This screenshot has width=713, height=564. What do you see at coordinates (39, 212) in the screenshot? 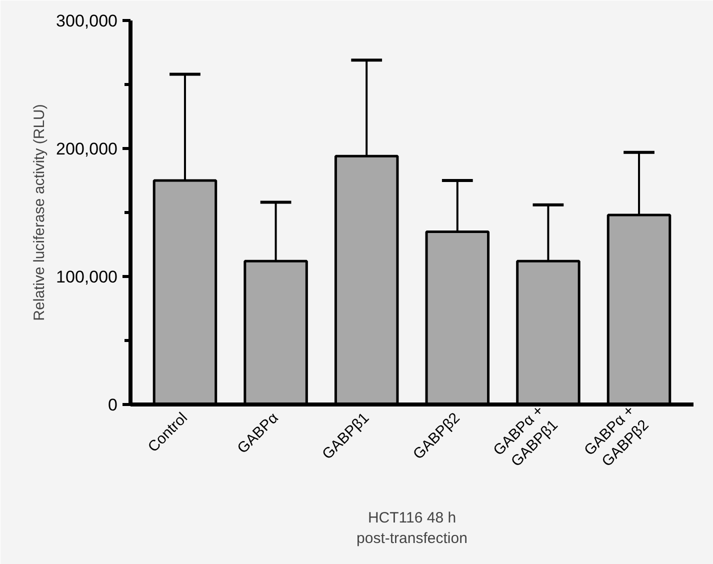
I see `y-axis-title: Relative luciferase activity (RLU)` at bounding box center [39, 212].